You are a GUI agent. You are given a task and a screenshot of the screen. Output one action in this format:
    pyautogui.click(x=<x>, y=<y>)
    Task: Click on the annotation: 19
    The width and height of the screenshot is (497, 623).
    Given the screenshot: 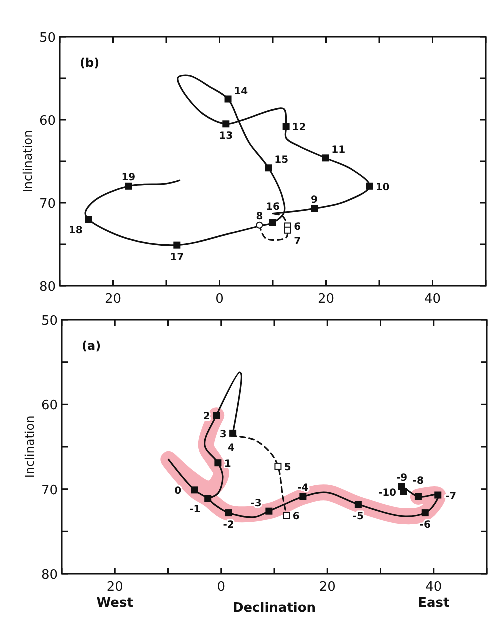 What is the action you would take?
    pyautogui.click(x=129, y=178)
    